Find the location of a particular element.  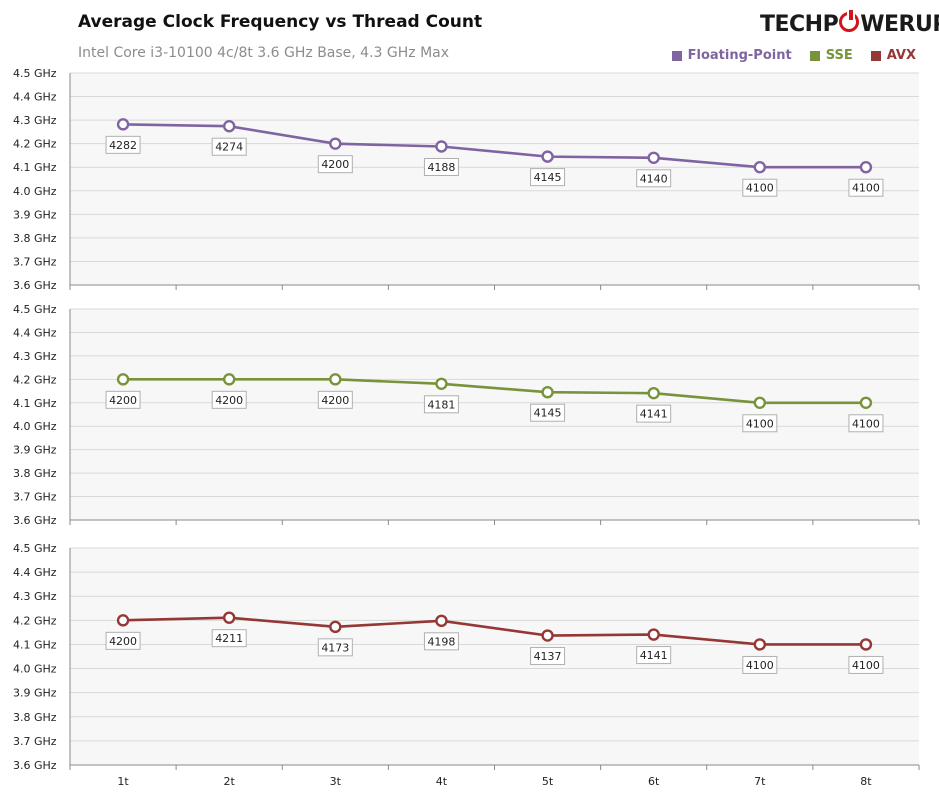

chart-title: Average Clock Frequency vs Thread Count is located at coordinates (280, 22).